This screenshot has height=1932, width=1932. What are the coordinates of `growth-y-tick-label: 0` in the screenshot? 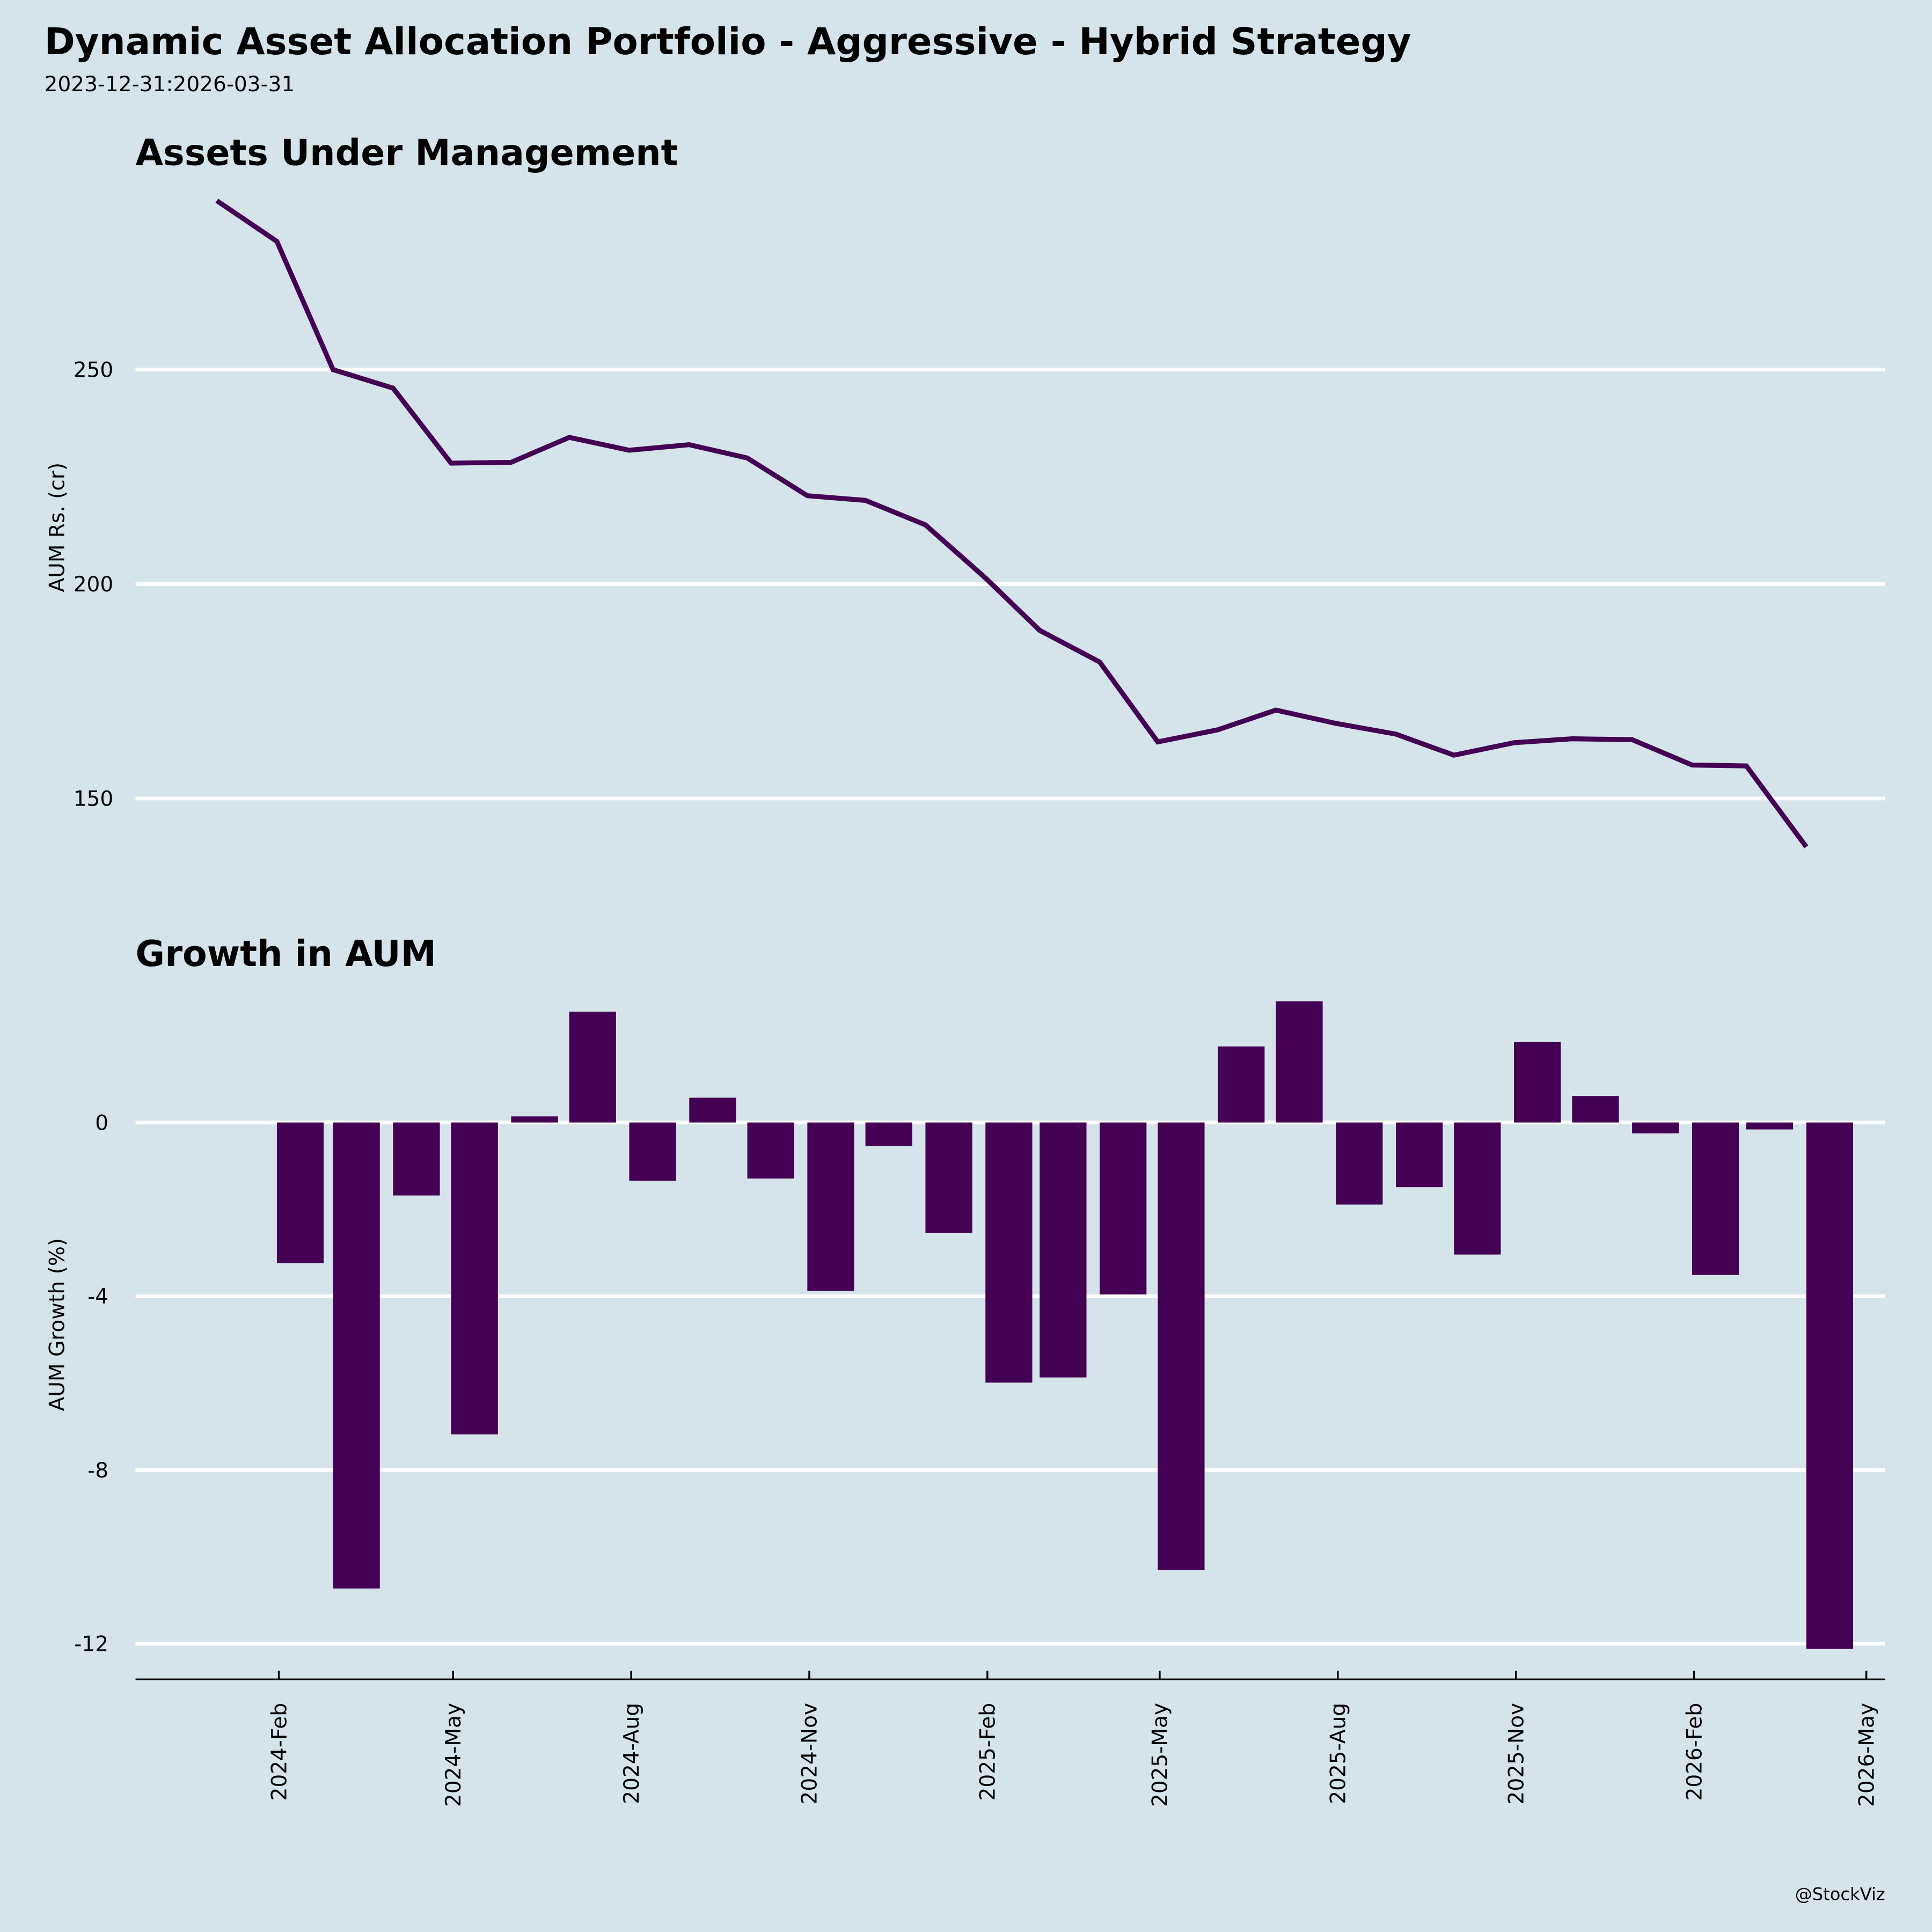 It's located at (101, 1123).